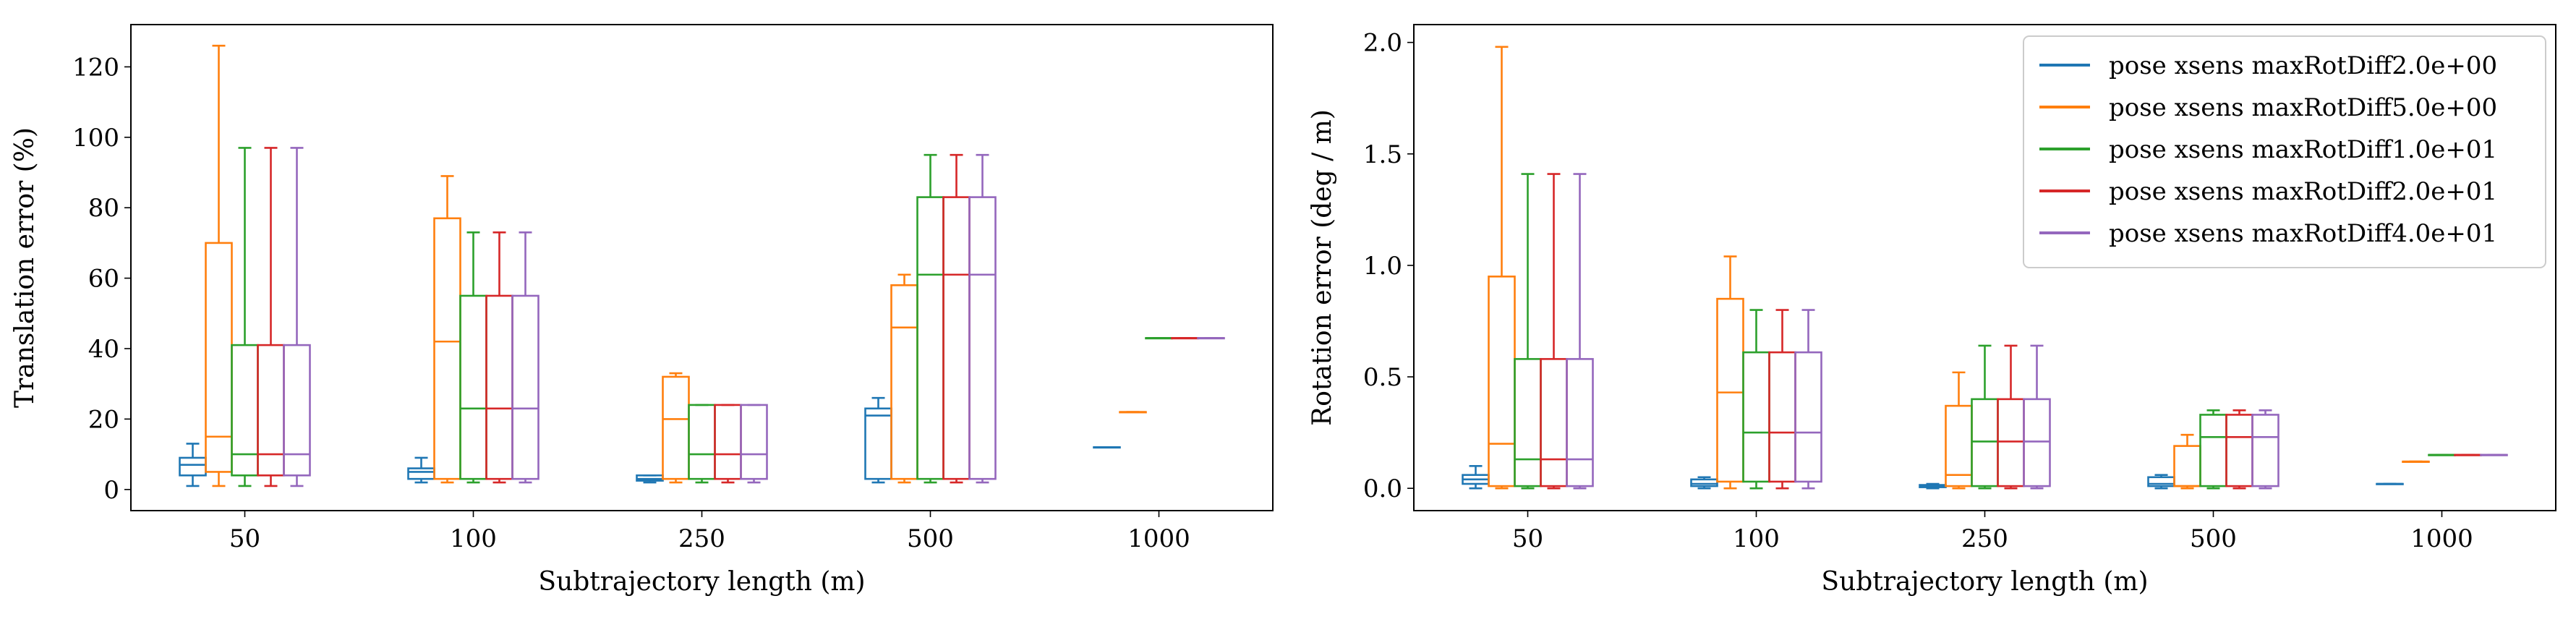 The image size is (2576, 622). What do you see at coordinates (2303, 107) in the screenshot?
I see `legend-entry: pose xsens maxRotDiff5.0e+00` at bounding box center [2303, 107].